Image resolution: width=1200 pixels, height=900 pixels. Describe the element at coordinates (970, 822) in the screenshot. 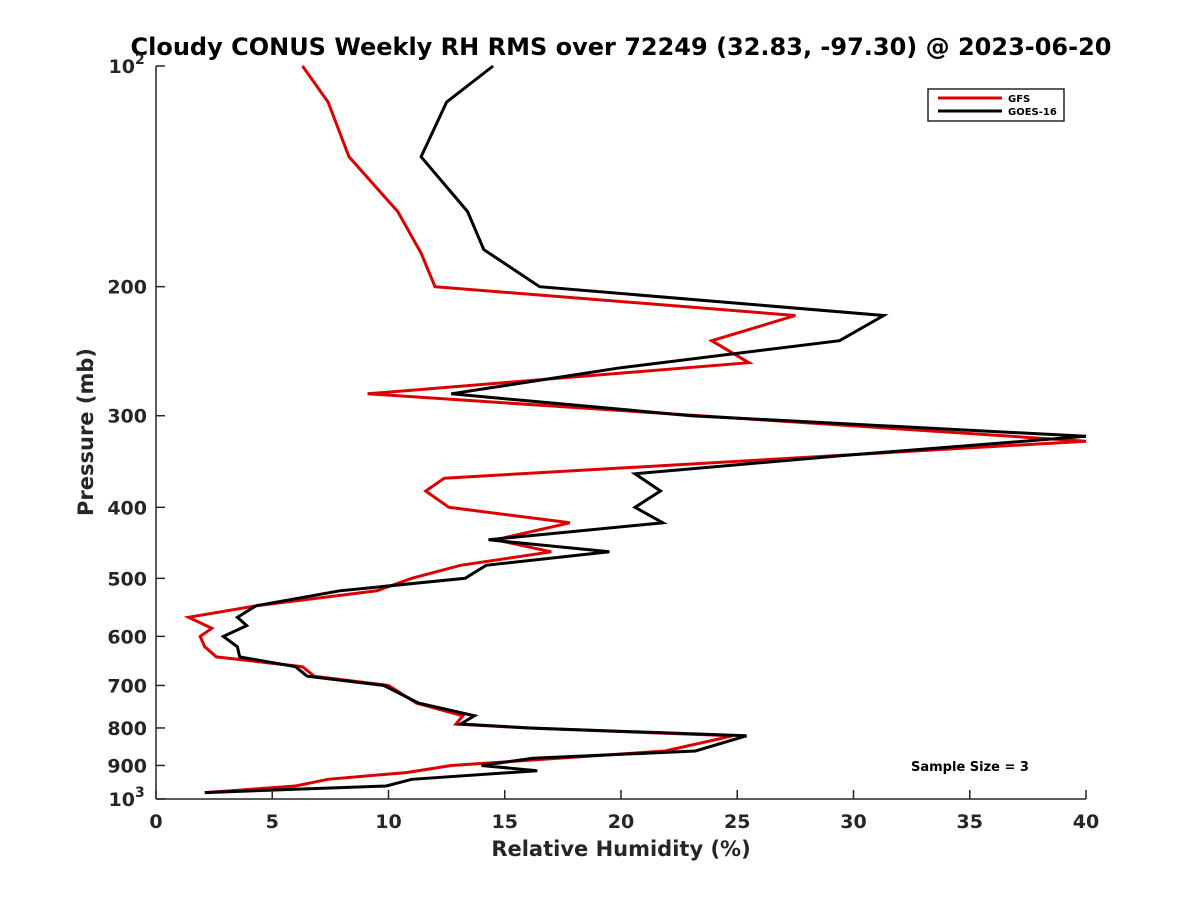

I see `x-tick-label-35: 35` at that location.